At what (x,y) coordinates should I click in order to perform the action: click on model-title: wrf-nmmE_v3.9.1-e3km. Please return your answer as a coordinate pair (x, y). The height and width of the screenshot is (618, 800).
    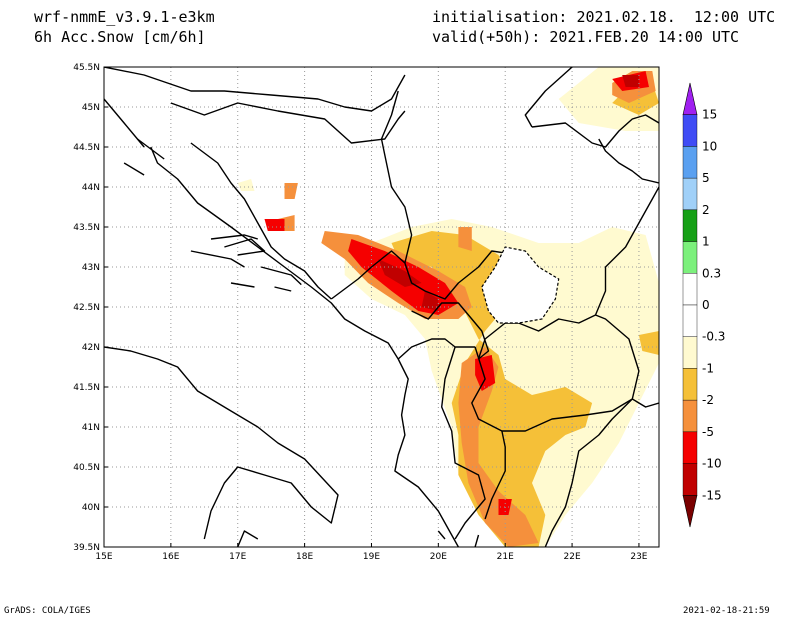
    Looking at the image, I should click on (124, 17).